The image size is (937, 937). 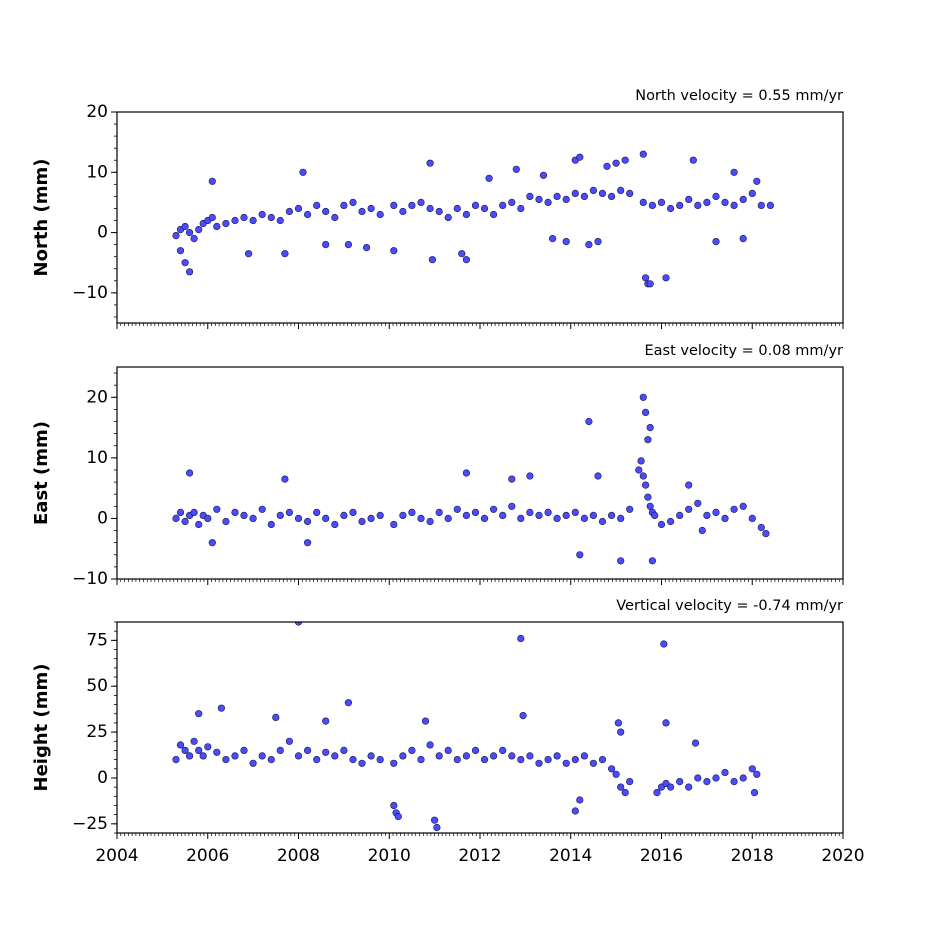 I want to click on north-points, so click(x=473, y=219).